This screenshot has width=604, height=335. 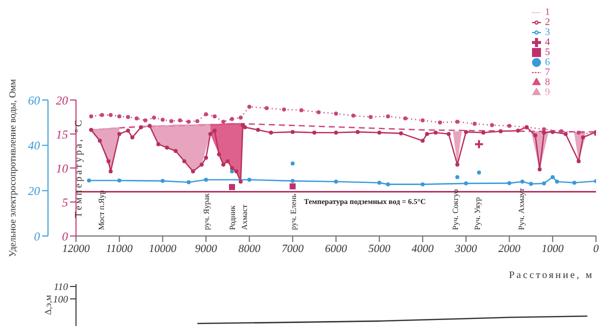 What do you see at coordinates (65, 202) in the screenshot?
I see `y-tick-label: 5` at bounding box center [65, 202].